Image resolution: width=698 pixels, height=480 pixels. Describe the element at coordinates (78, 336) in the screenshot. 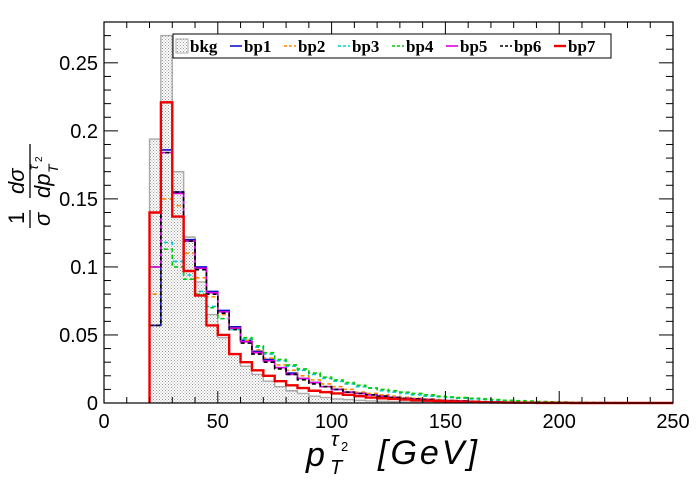

I see `y-tick-label-1: 0.05` at that location.